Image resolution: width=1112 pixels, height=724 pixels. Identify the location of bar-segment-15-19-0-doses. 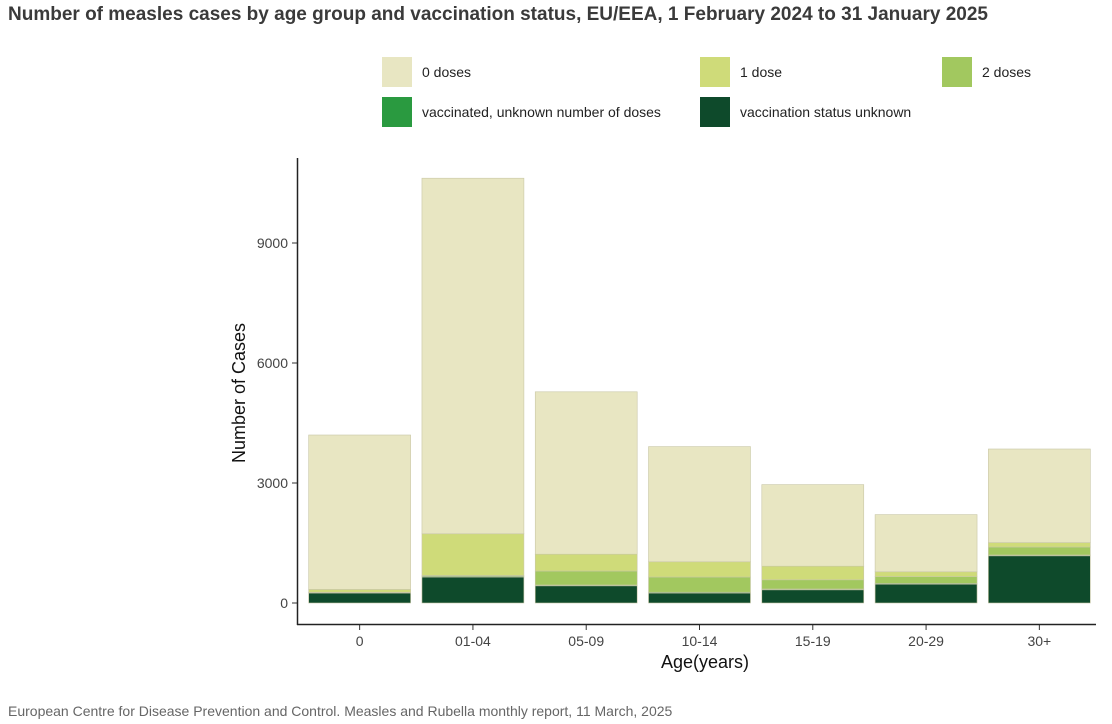
(813, 525).